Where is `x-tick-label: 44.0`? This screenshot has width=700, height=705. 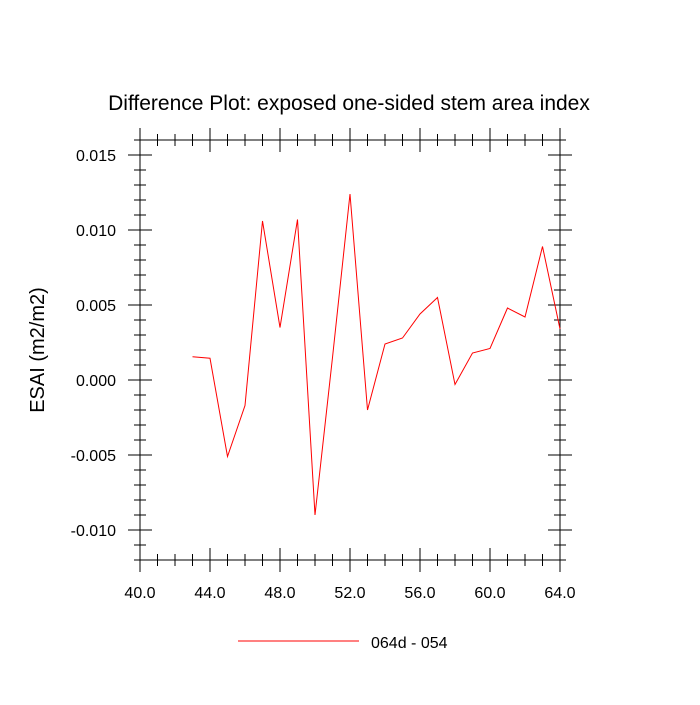
x-tick-label: 44.0 is located at coordinates (209, 593).